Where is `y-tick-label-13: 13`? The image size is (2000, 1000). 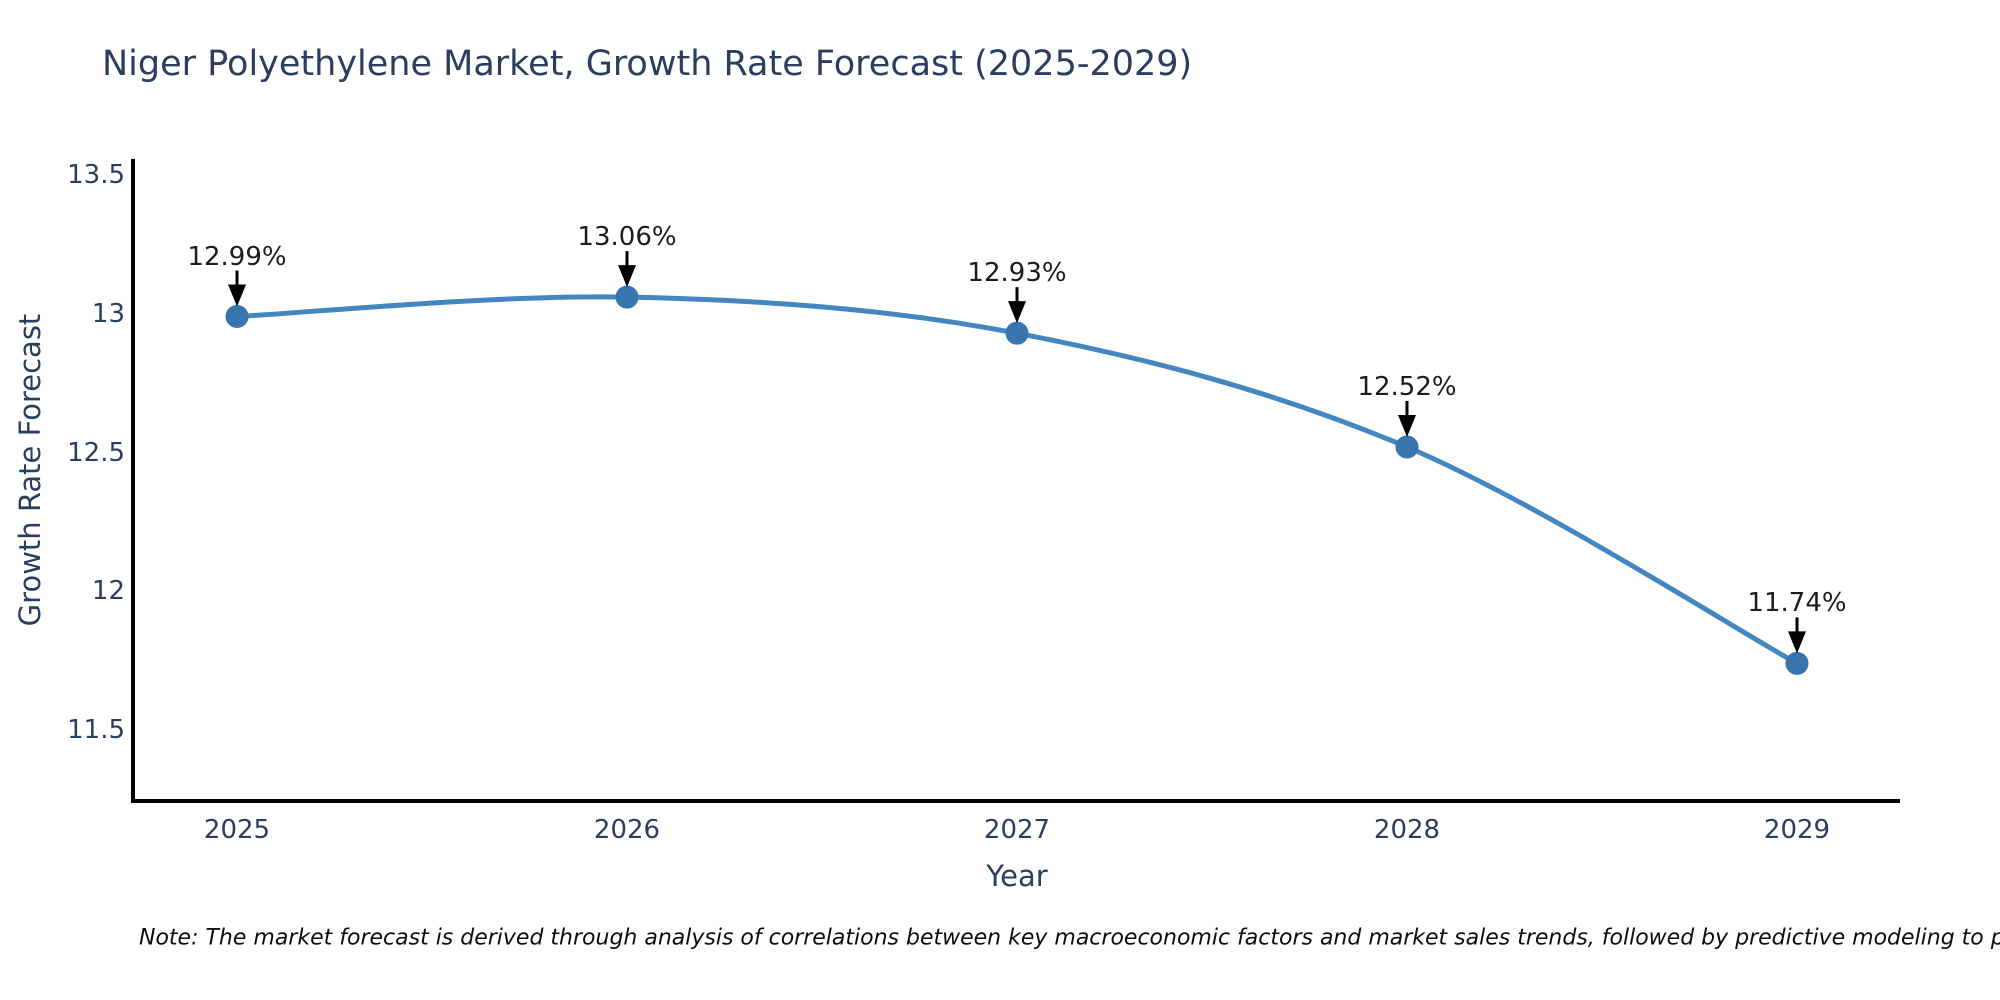
y-tick-label-13: 13 is located at coordinates (108, 313).